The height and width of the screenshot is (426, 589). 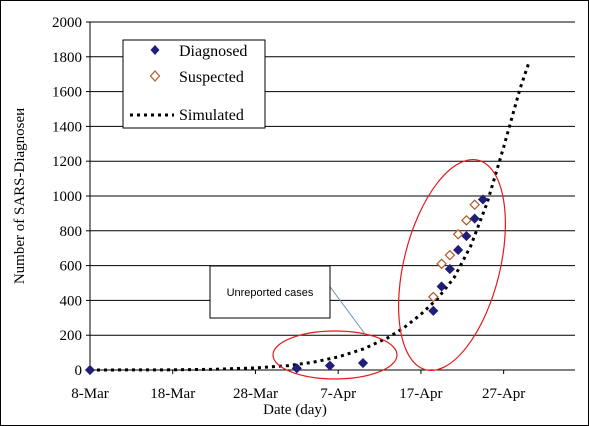 I want to click on x-axis-title: Date (day), so click(x=295, y=410).